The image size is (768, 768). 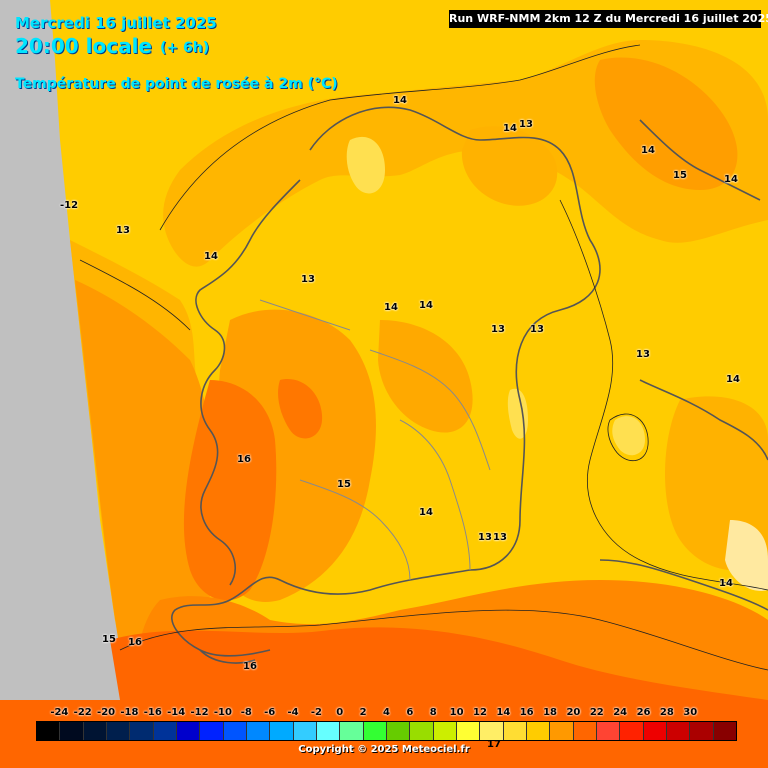 I want to click on legend-value: -12, so click(x=199, y=712).